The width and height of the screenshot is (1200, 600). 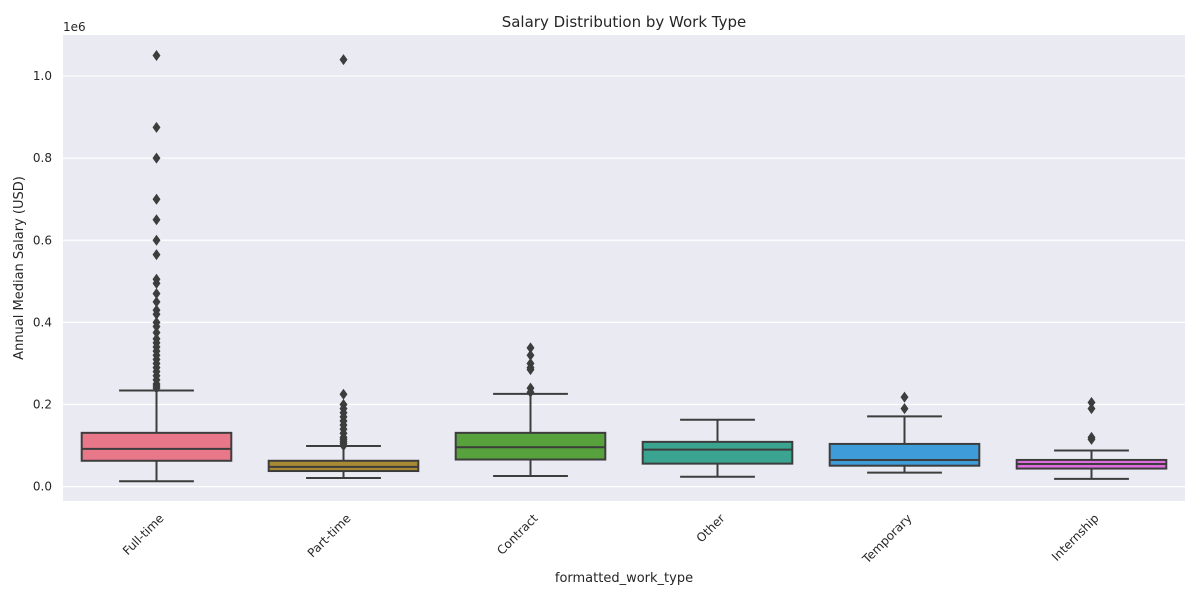 What do you see at coordinates (904, 432) in the screenshot?
I see `box-temporary` at bounding box center [904, 432].